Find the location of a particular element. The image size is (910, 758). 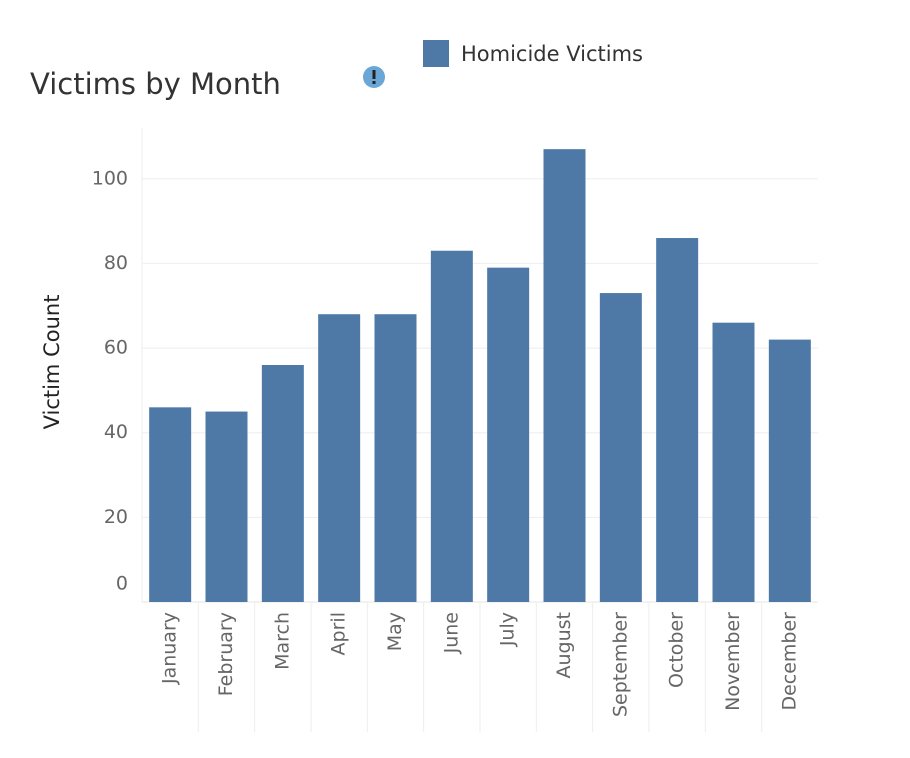

info-icon-mark is located at coordinates (374, 74).